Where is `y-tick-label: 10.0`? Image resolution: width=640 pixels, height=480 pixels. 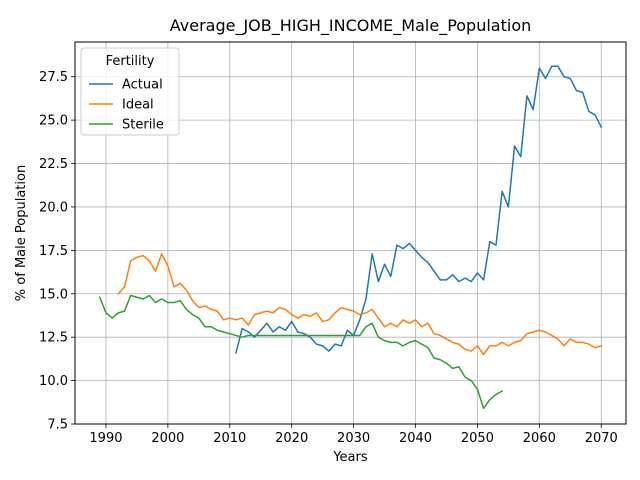
y-tick-label: 10.0 is located at coordinates (53, 381).